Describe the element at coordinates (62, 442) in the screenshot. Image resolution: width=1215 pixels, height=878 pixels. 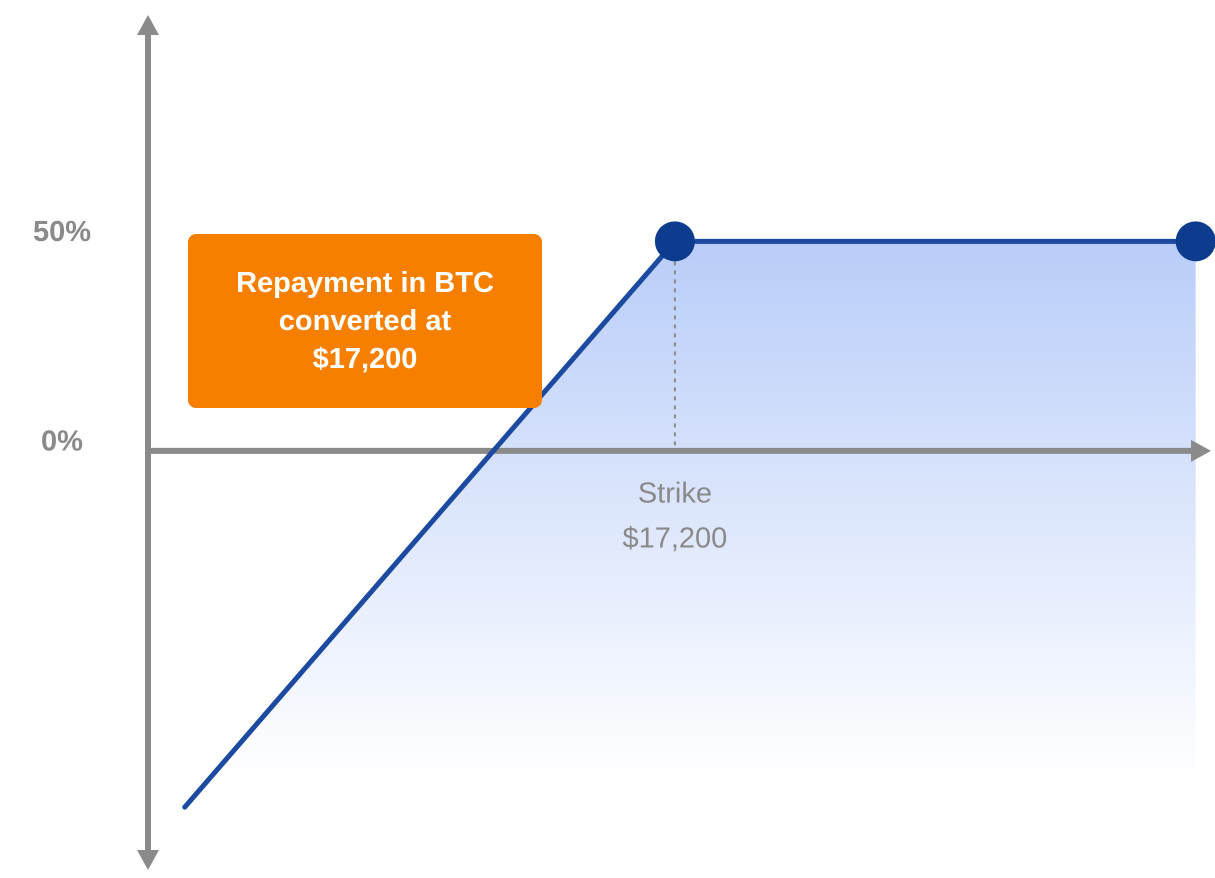
I see `y-tick-label: 0%` at that location.